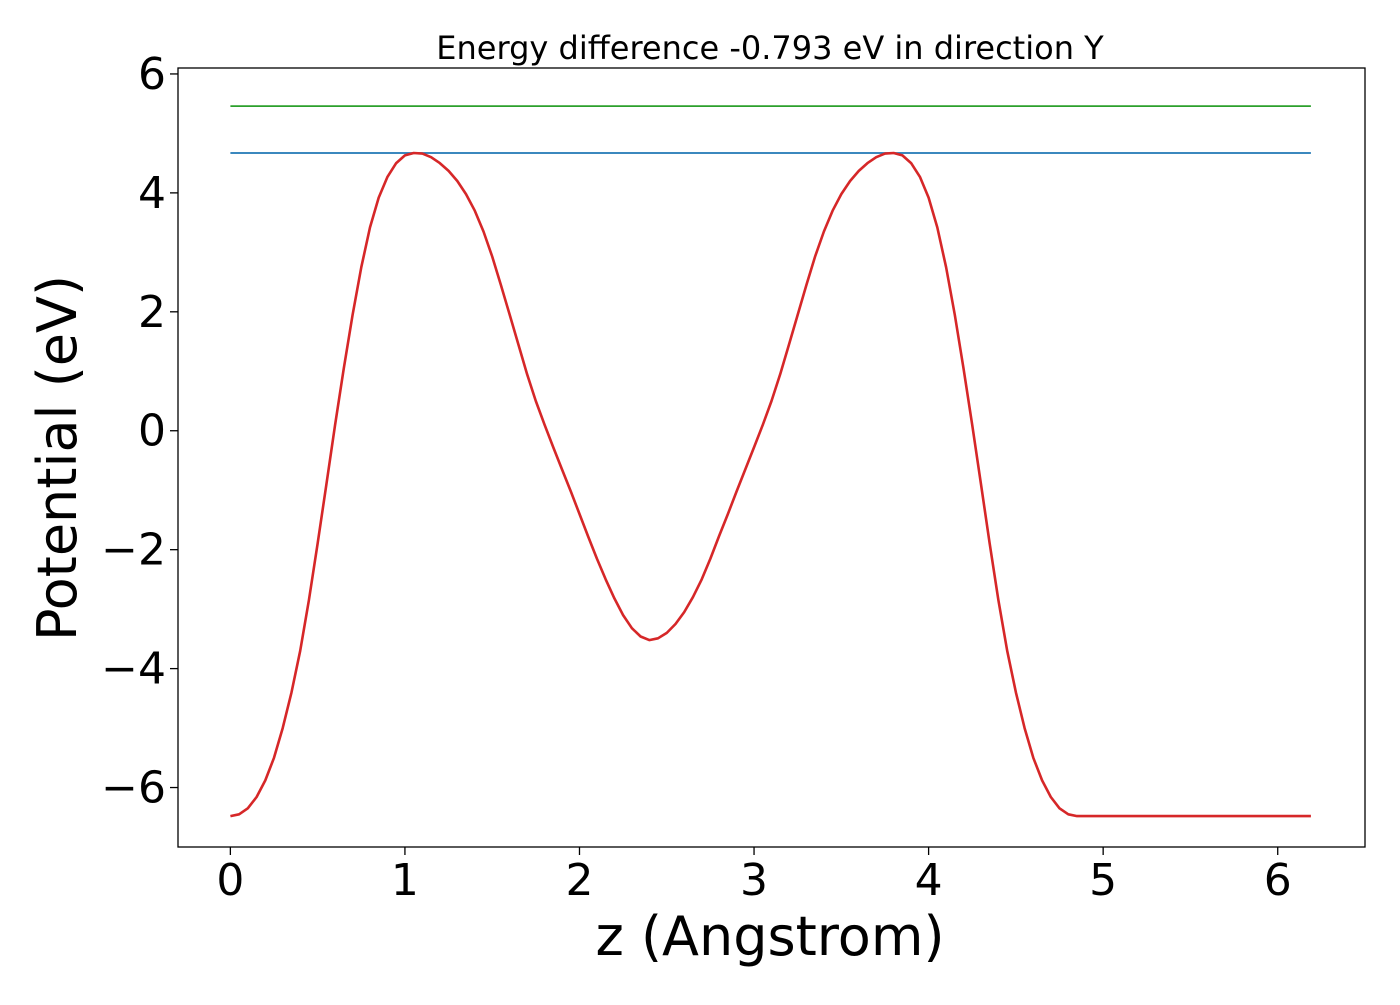  Describe the element at coordinates (152, 74) in the screenshot. I see `y-tick-label: 6` at that location.